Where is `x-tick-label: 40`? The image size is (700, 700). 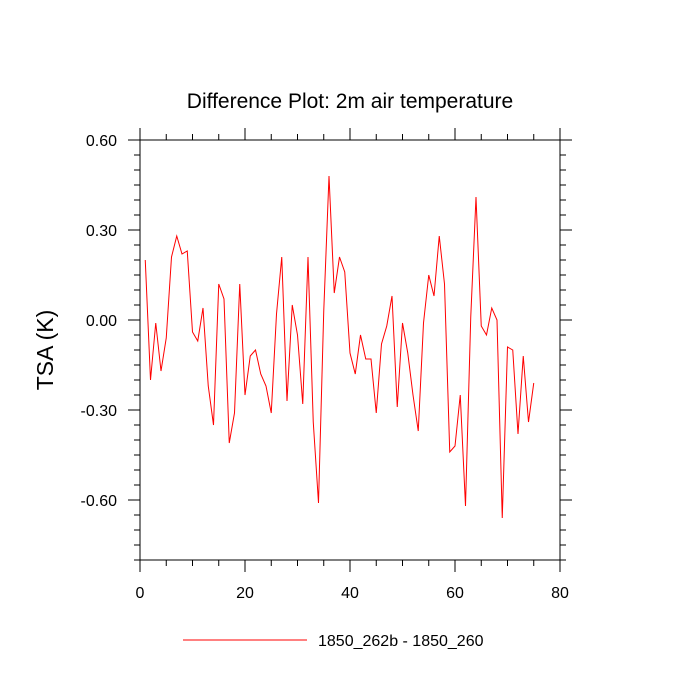
x-tick-label: 40 is located at coordinates (350, 593).